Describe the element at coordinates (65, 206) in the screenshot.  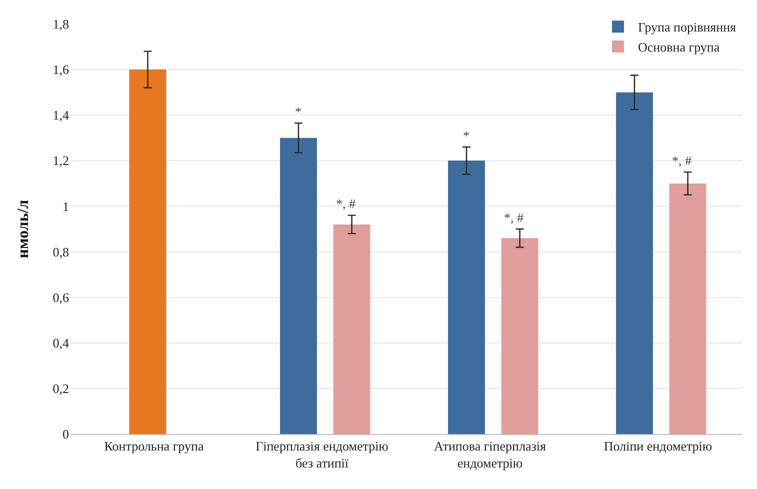
I see `y-tick-label: 1` at that location.